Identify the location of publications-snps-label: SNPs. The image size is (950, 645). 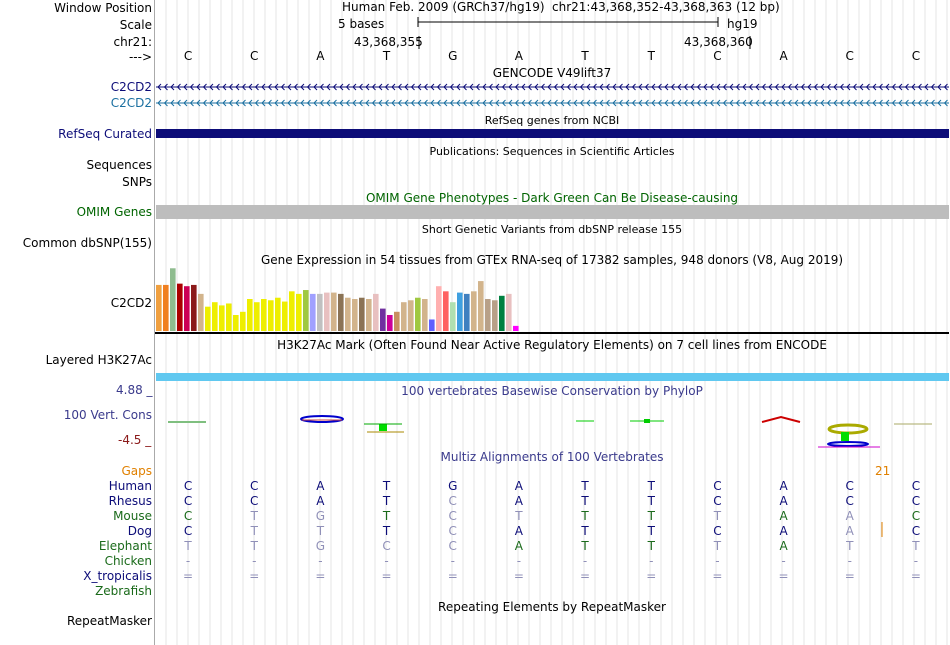
(137, 182).